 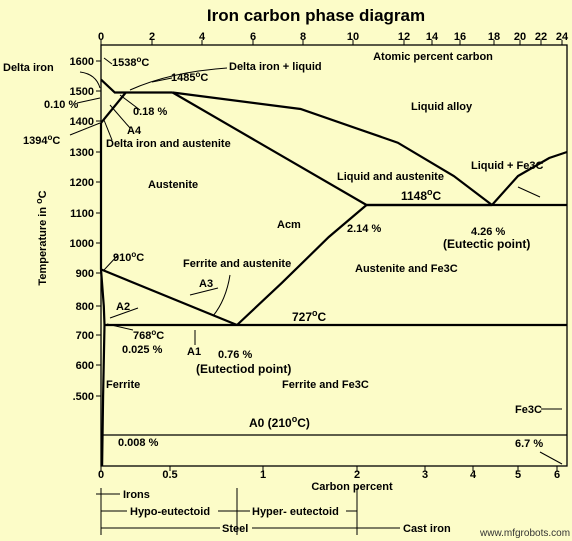 I want to click on y-tick-2: 800, so click(x=85, y=307).